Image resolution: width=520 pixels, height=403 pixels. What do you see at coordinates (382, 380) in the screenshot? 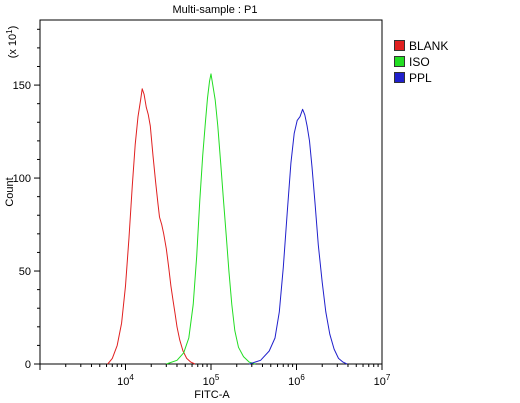
I see `x-tick-label: 10⁷` at bounding box center [382, 380].